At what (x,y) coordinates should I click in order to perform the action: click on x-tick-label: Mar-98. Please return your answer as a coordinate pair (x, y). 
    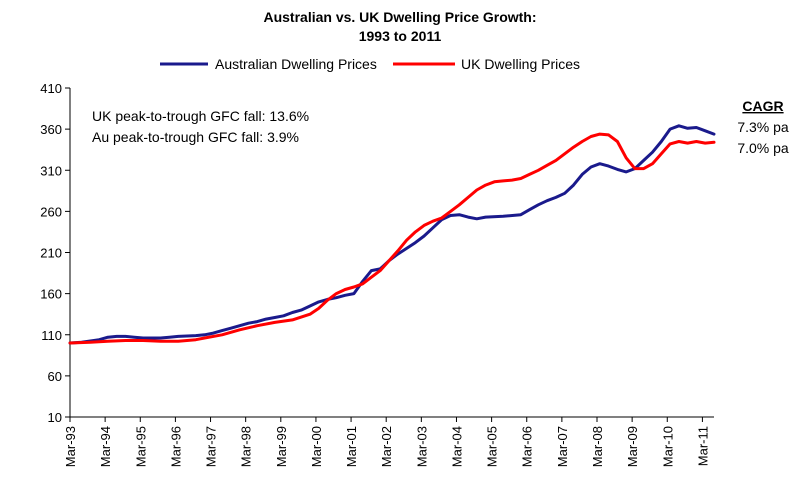
    Looking at the image, I should click on (246, 446).